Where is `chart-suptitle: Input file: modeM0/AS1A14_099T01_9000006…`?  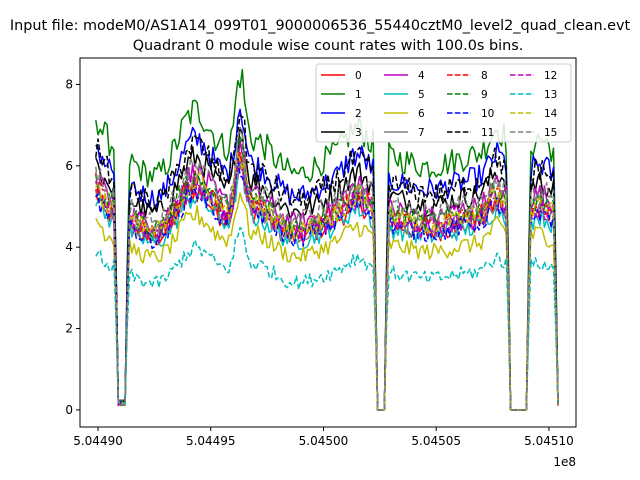 chart-suptitle: Input file: modeM0/AS1A14_099T01_9000006… is located at coordinates (320, 26).